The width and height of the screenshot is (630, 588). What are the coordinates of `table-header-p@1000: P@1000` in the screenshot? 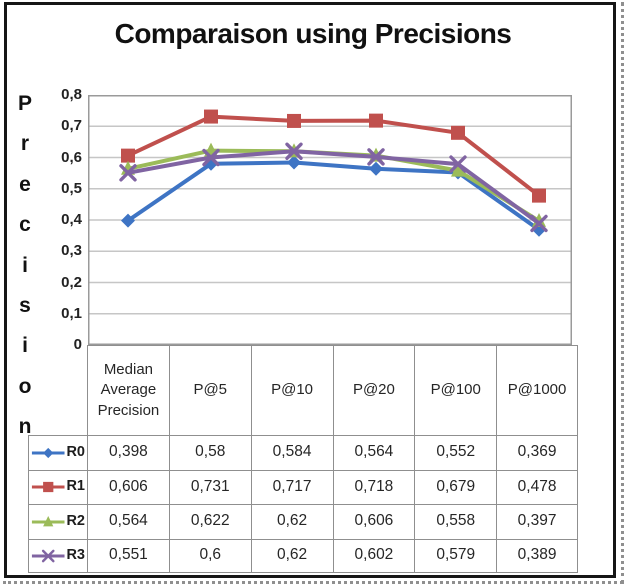 It's located at (537, 390).